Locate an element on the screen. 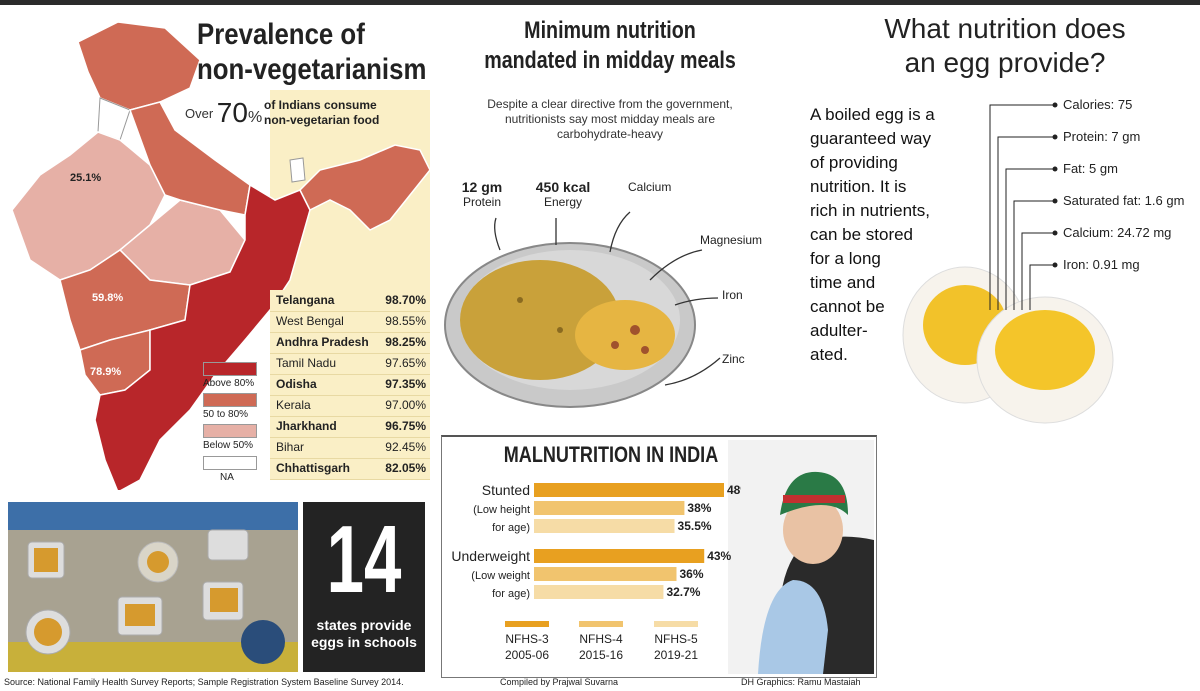  egg-item-fat: Fat: 5 gm is located at coordinates (1090, 168).